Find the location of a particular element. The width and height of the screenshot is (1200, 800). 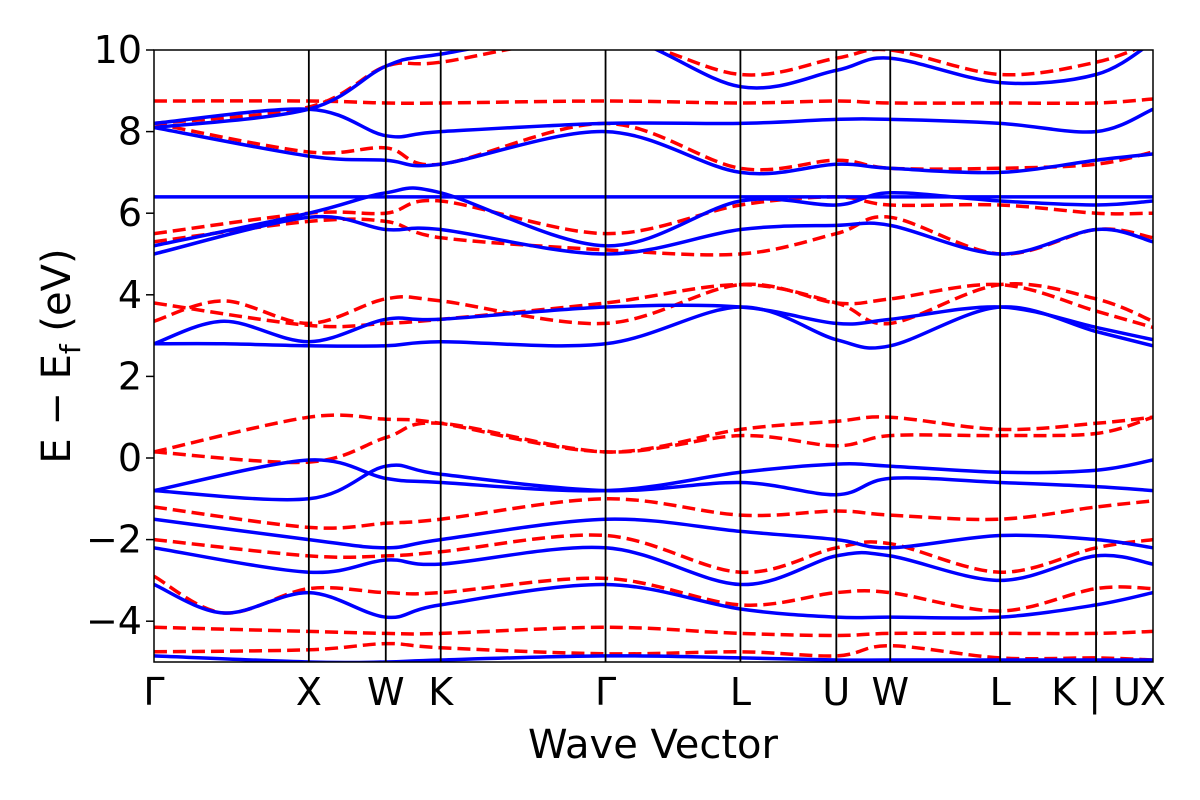

y-axis-label: E − Ef (eV) is located at coordinates (60, 355).